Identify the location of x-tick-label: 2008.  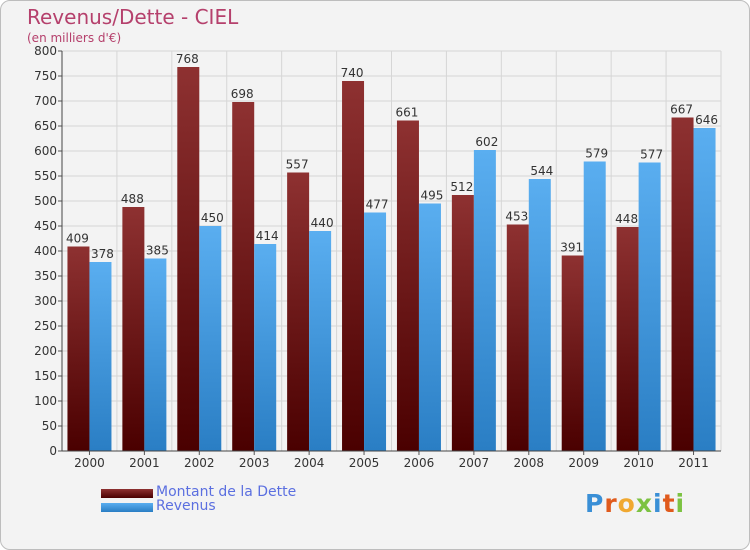
(529, 463).